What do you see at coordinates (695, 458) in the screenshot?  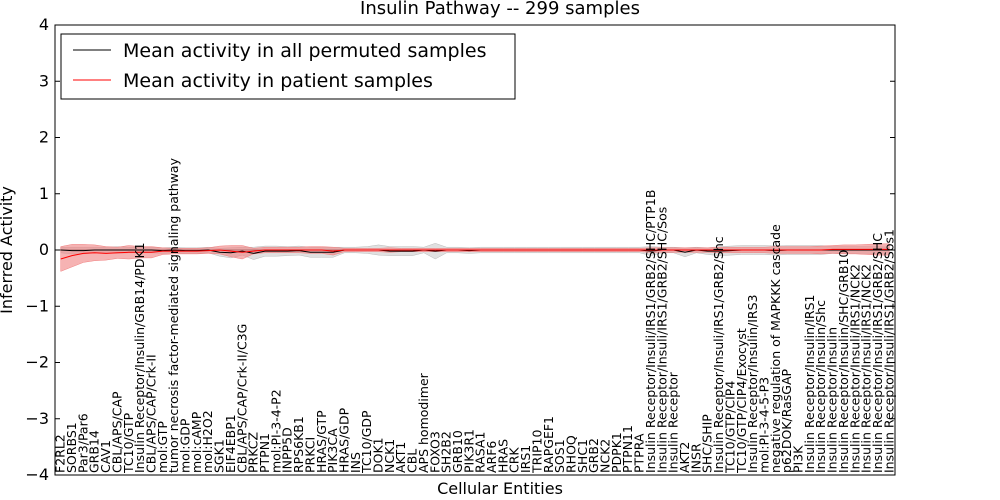 I see `x-tick-label: INSR` at bounding box center [695, 458].